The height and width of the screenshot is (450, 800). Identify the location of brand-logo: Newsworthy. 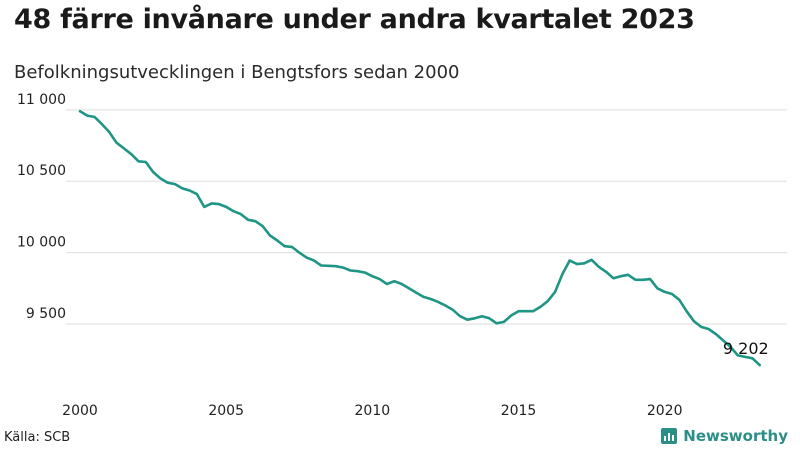
(724, 436).